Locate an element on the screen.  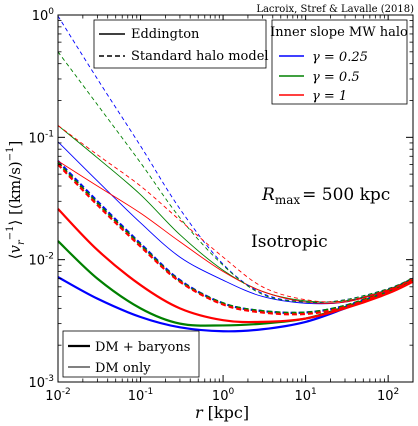
x-tick-label-0: 10⁻² is located at coordinates (58, 395).